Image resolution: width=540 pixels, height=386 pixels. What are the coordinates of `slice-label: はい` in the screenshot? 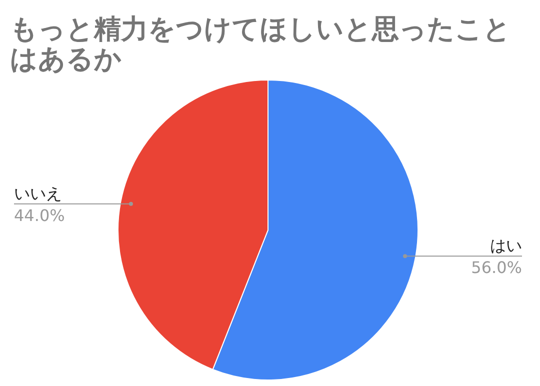 It's located at (506, 246).